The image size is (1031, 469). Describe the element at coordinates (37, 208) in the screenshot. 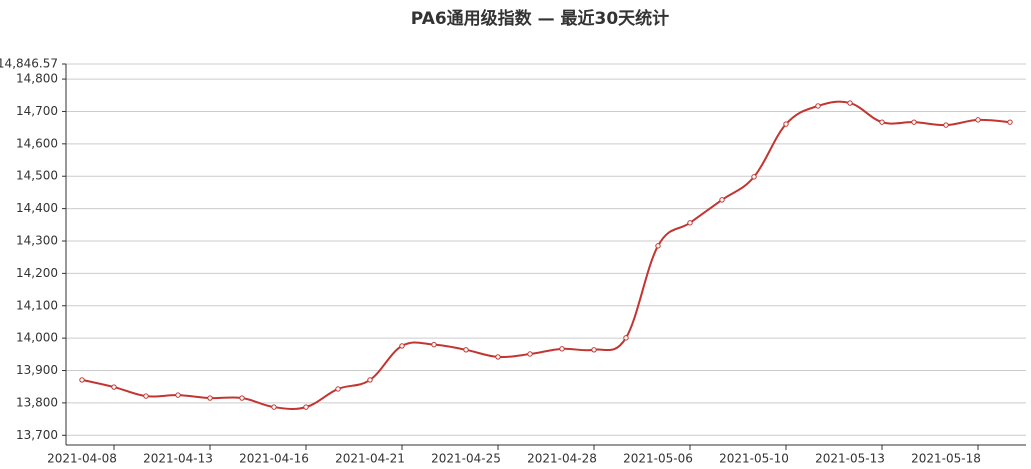

I see `y-tick-label: 14,400` at that location.